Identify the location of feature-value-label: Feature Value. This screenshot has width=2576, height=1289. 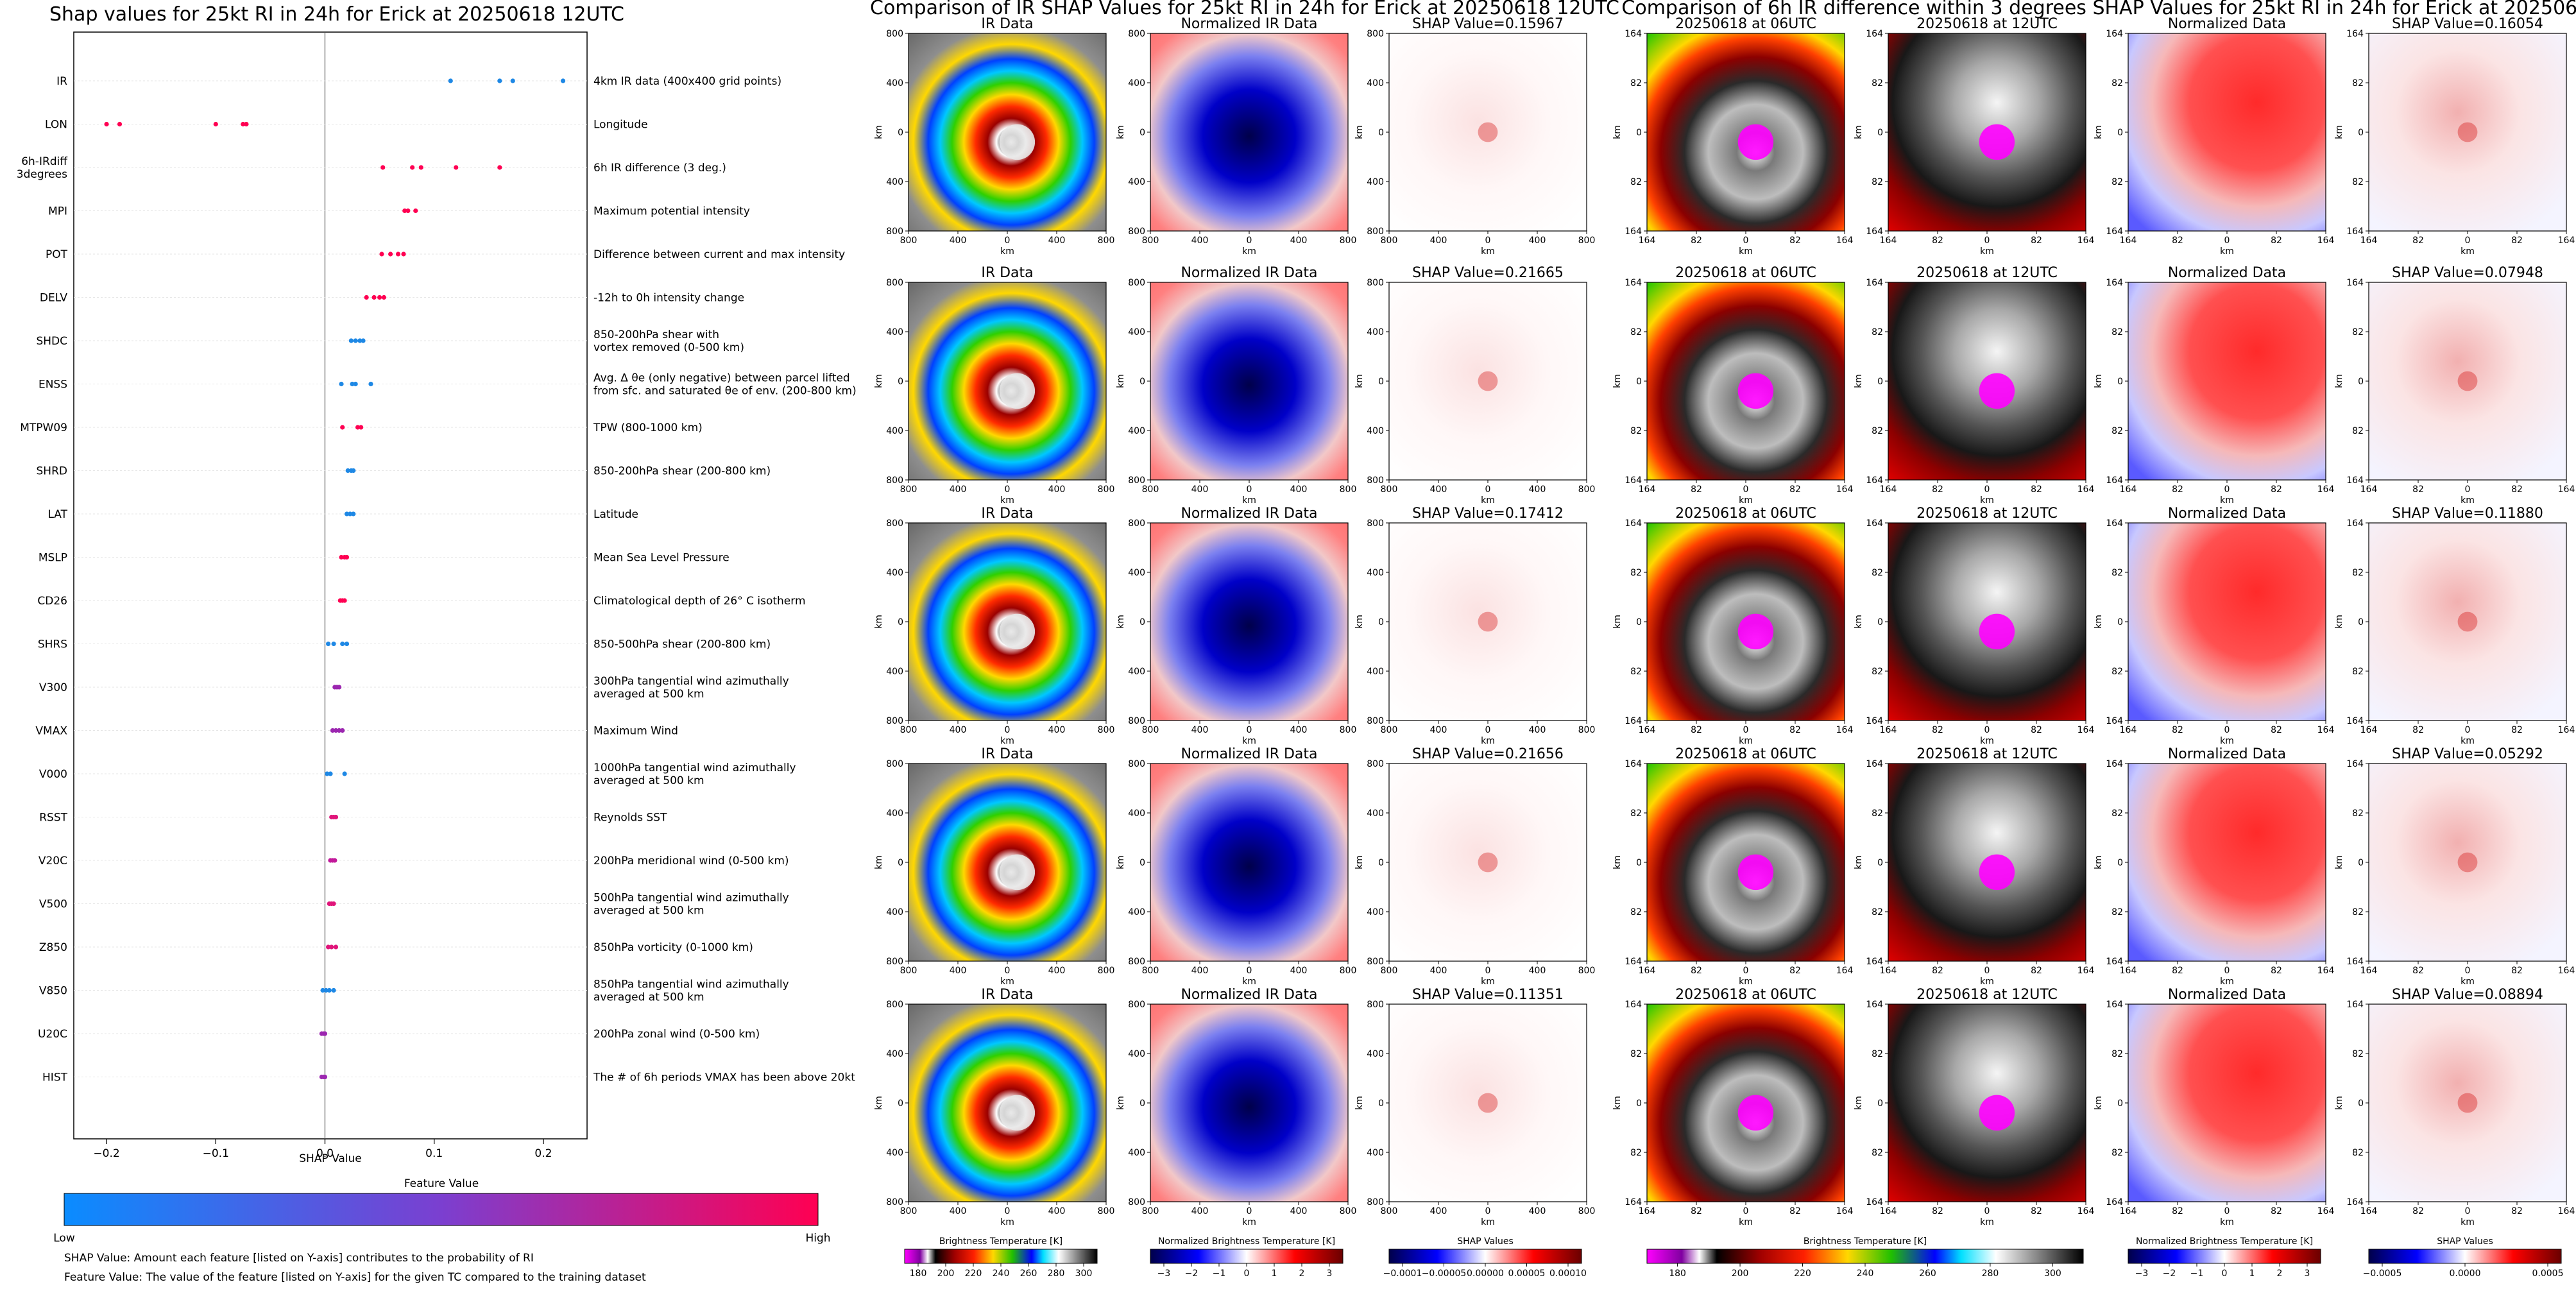
(441, 1183).